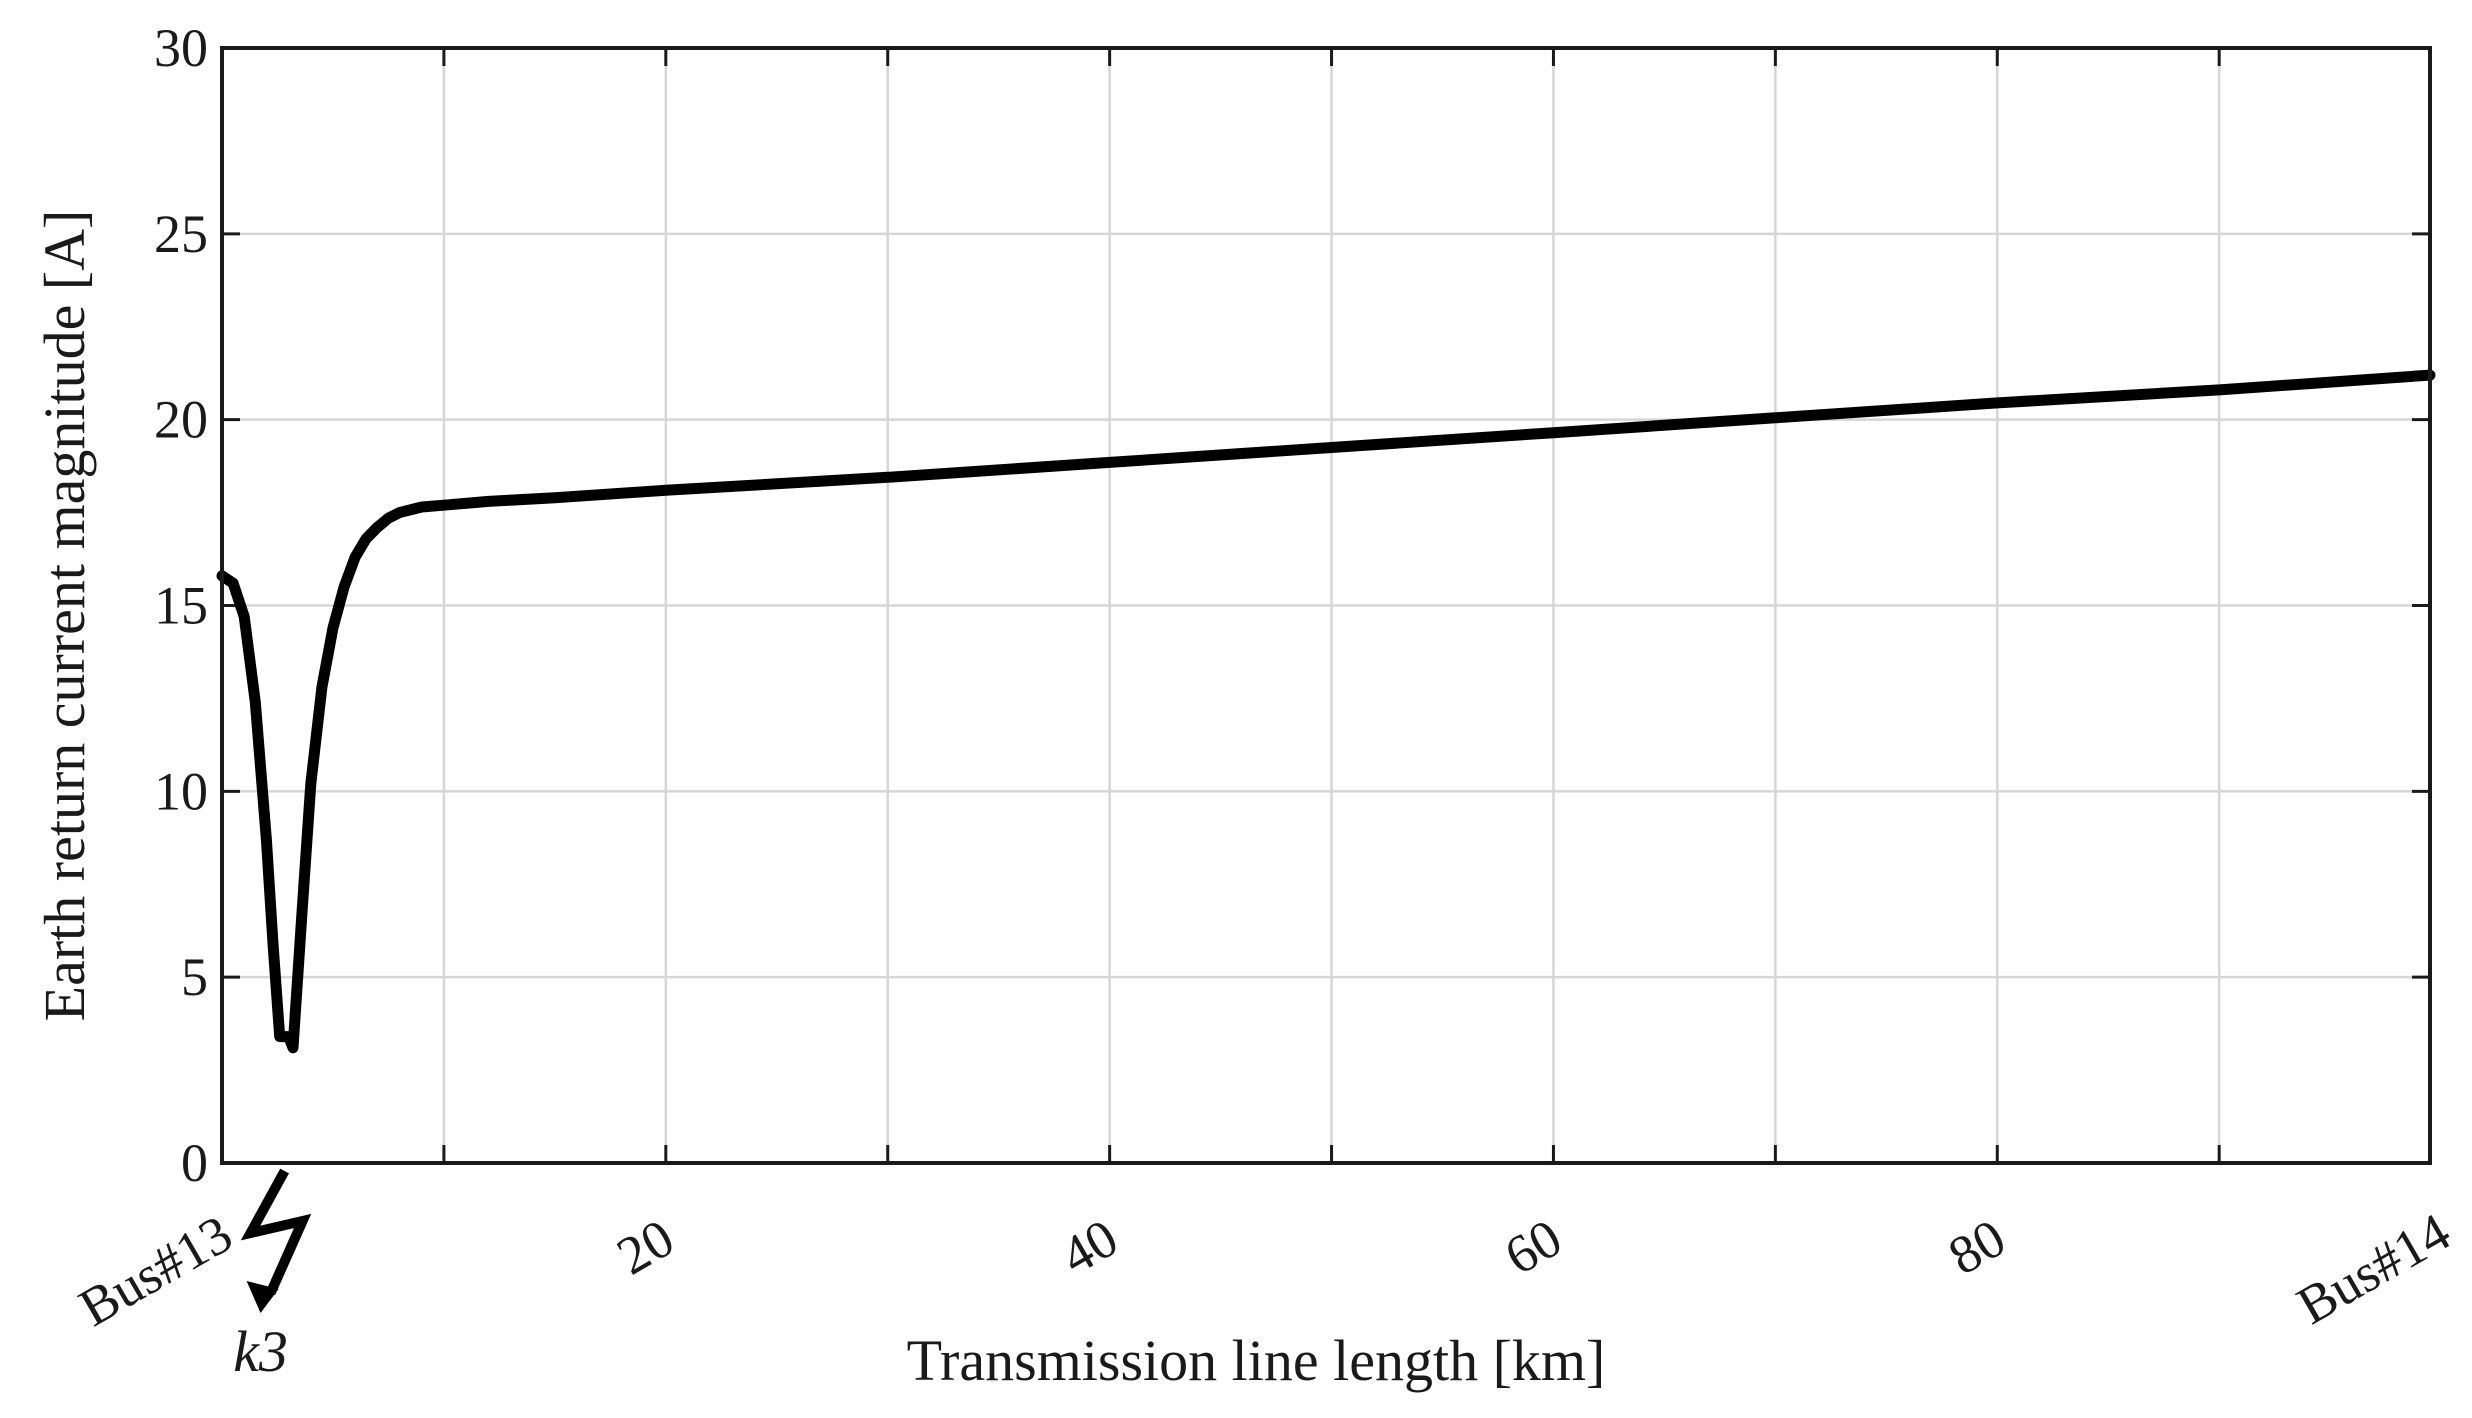 The image size is (2472, 1418). What do you see at coordinates (1533, 1246) in the screenshot?
I see `x-tick-label: 60` at bounding box center [1533, 1246].